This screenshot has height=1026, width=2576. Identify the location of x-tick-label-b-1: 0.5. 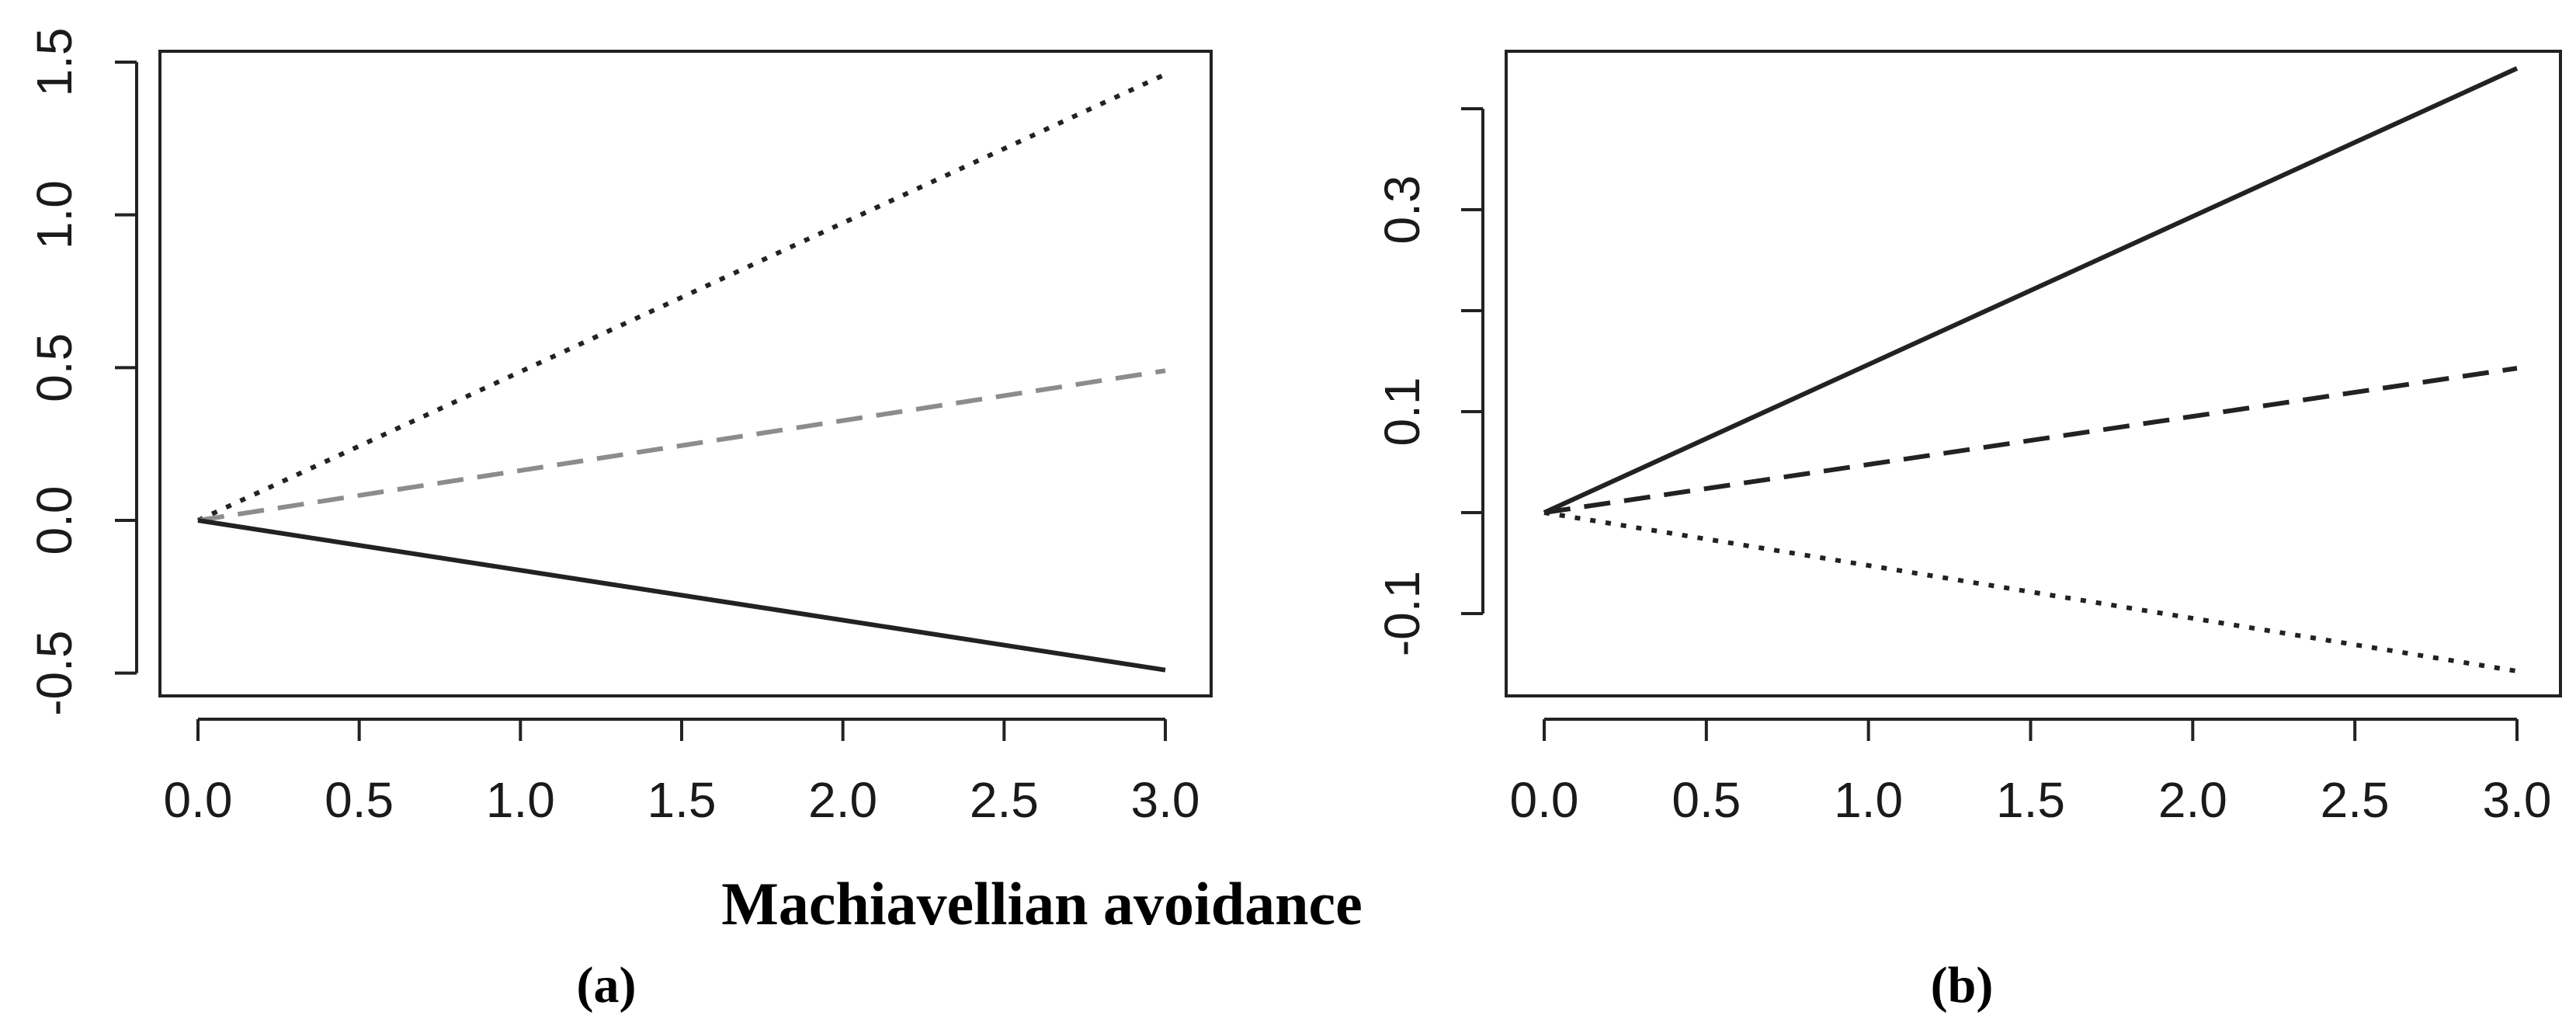
(1706, 800).